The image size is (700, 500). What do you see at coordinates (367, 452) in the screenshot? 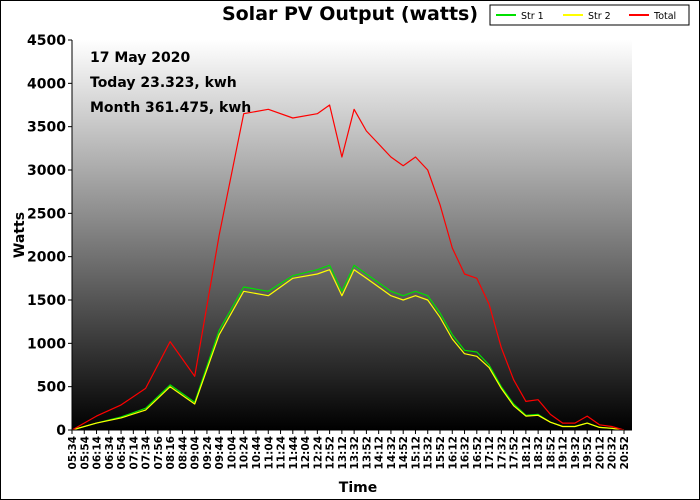
I see `x-tick-label: 13:52` at bounding box center [367, 452].